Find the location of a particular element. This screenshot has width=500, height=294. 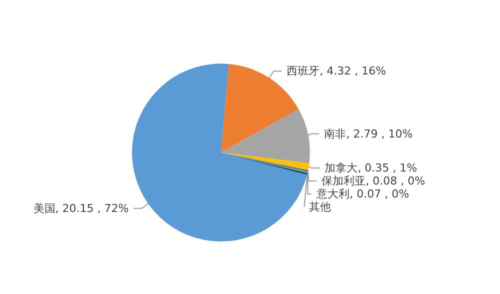

slice-label: 南非, 2.79 , 10% is located at coordinates (368, 133).